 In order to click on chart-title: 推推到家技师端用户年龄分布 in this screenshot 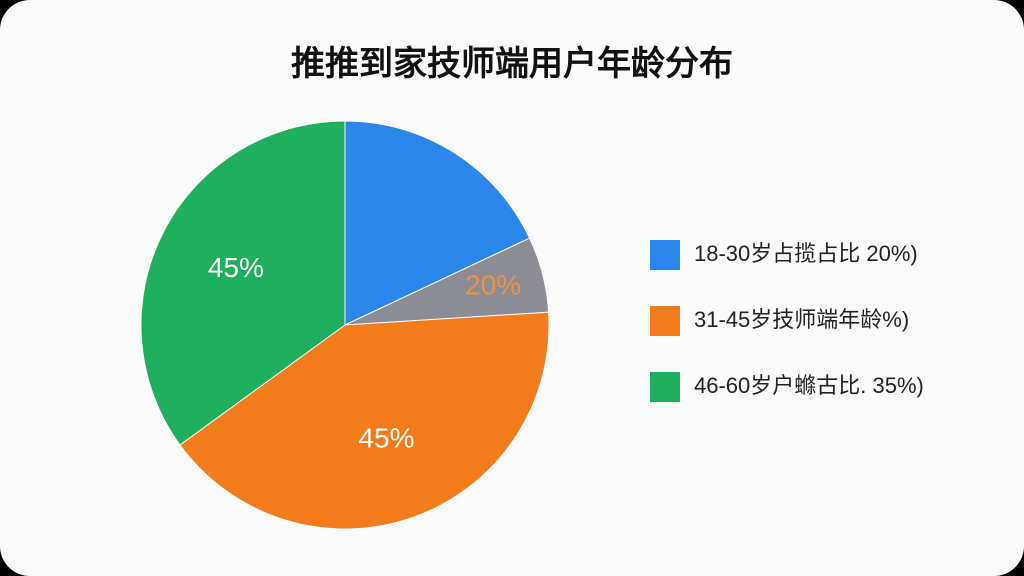, I will do `click(512, 64)`.